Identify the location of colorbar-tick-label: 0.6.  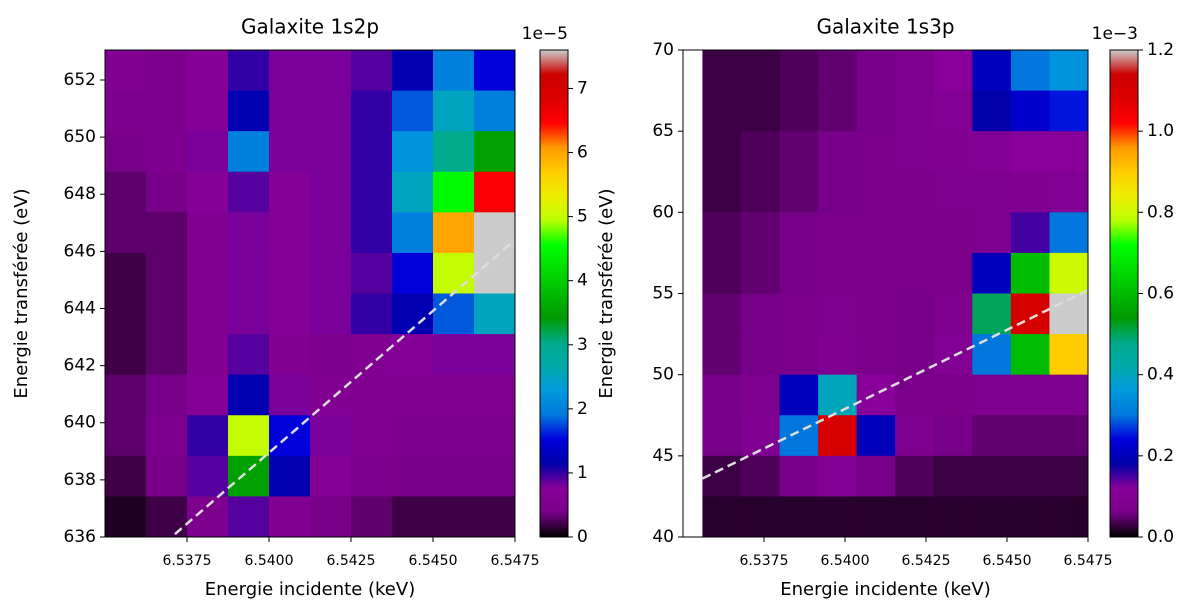
(1160, 294).